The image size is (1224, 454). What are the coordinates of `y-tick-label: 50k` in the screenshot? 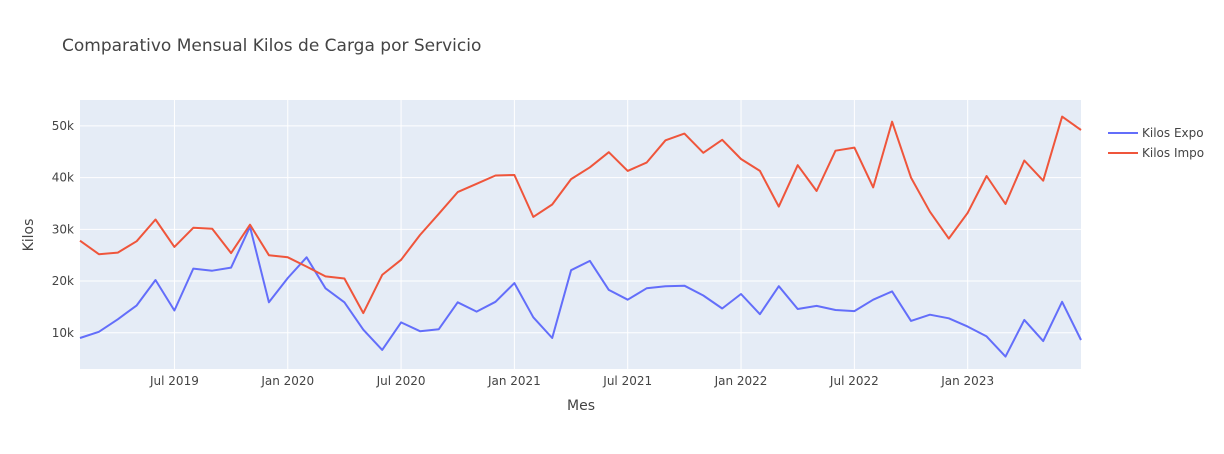 It's located at (63, 126).